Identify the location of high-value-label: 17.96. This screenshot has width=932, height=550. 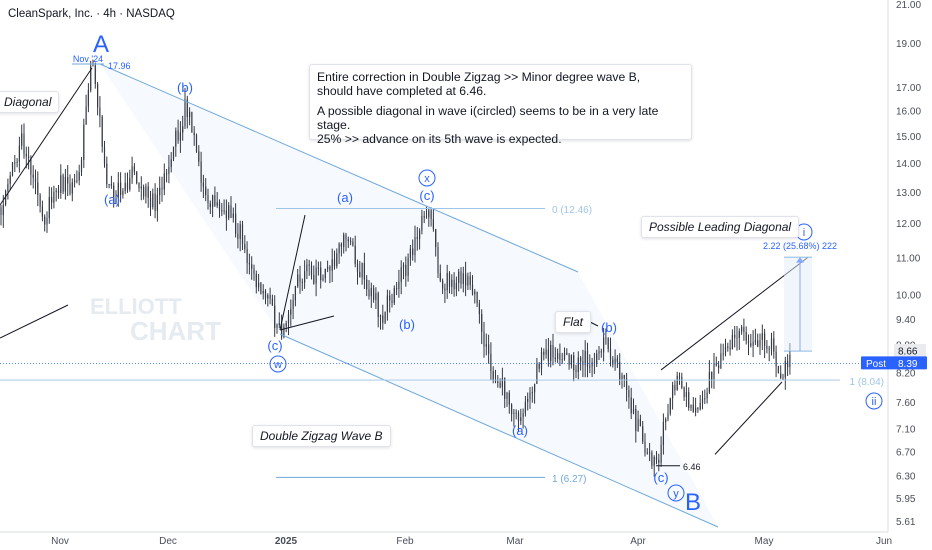
(119, 66).